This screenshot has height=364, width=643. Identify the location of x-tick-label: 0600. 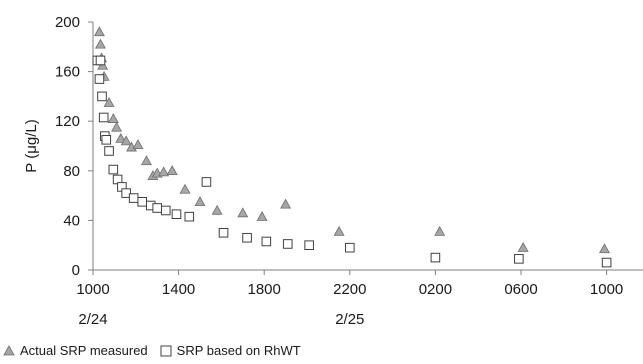
(520, 289).